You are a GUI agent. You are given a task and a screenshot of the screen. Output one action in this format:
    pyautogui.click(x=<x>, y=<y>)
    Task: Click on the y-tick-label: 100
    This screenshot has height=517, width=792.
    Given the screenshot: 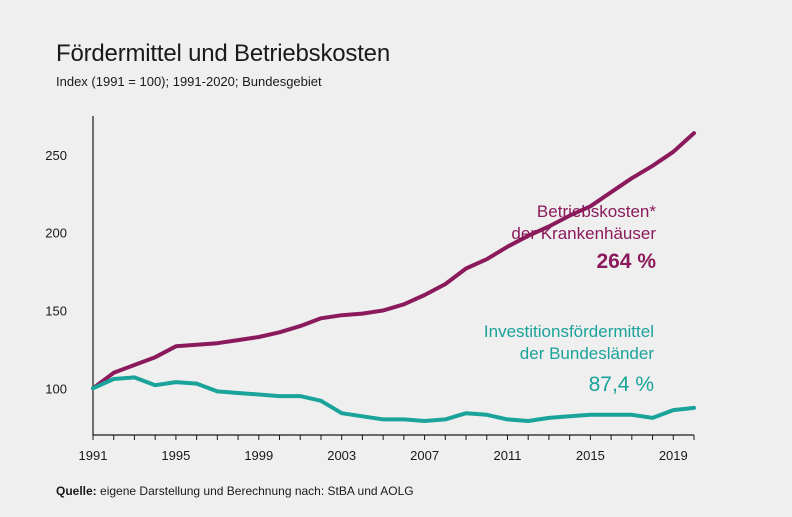 What is the action you would take?
    pyautogui.click(x=56, y=388)
    